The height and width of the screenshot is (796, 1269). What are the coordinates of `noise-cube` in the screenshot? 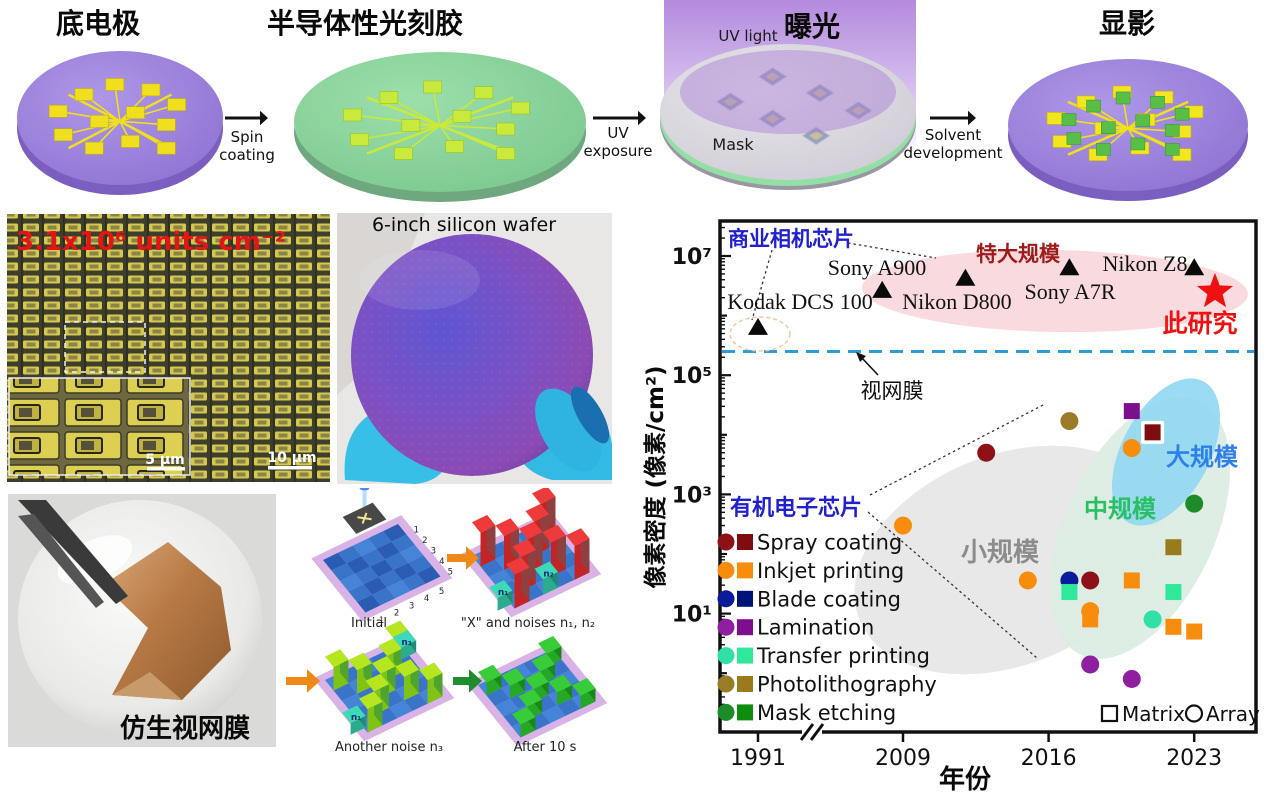 It's located at (354, 714).